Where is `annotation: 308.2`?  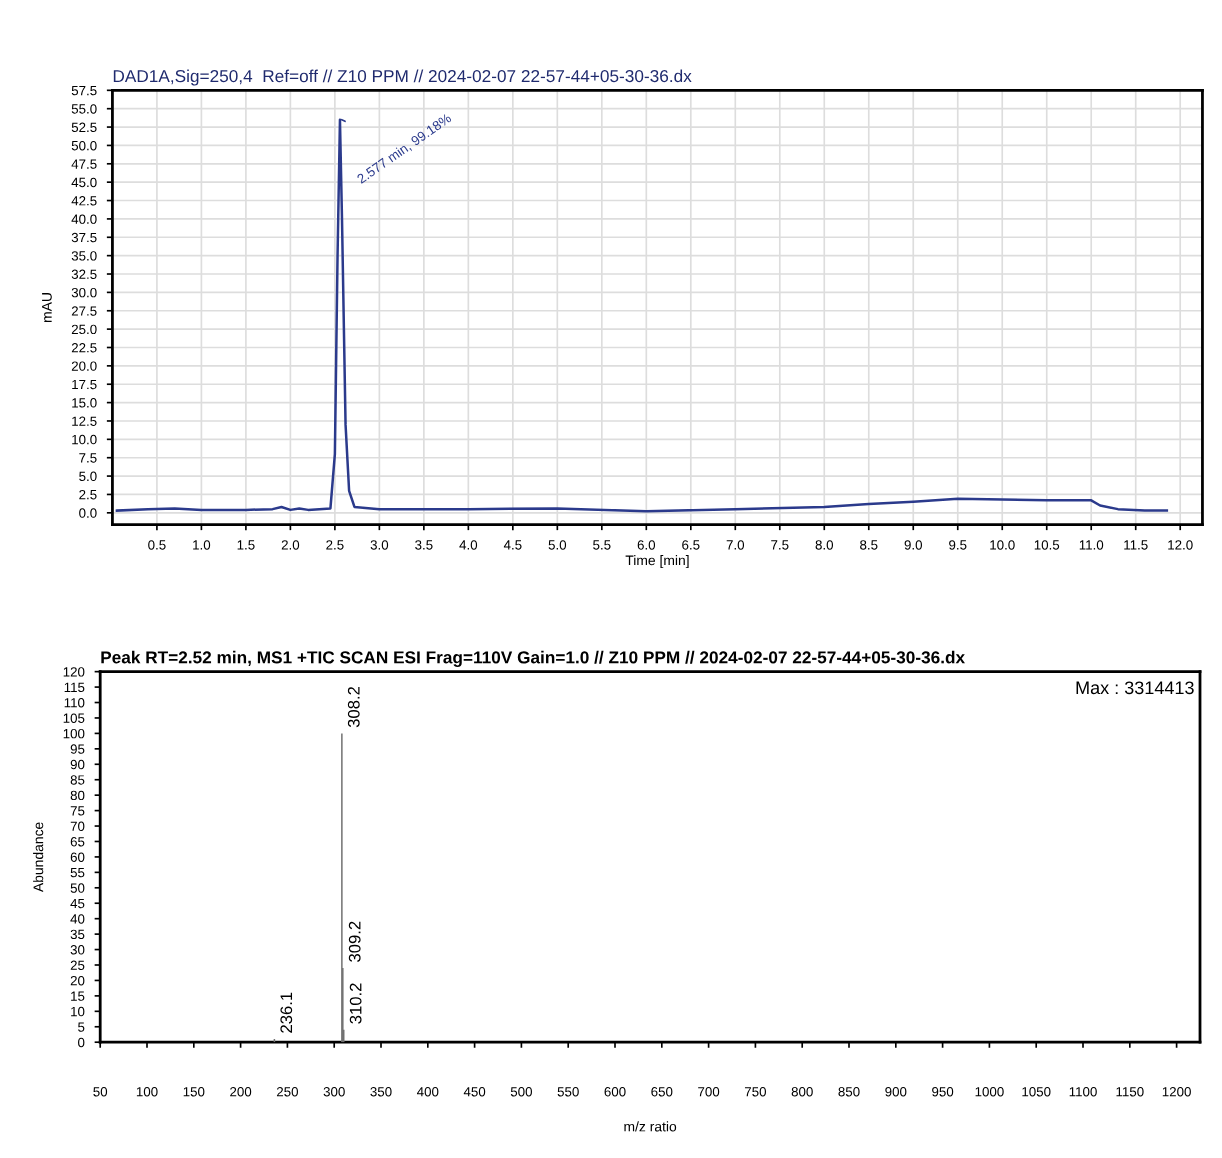 annotation: 308.2 is located at coordinates (353, 707).